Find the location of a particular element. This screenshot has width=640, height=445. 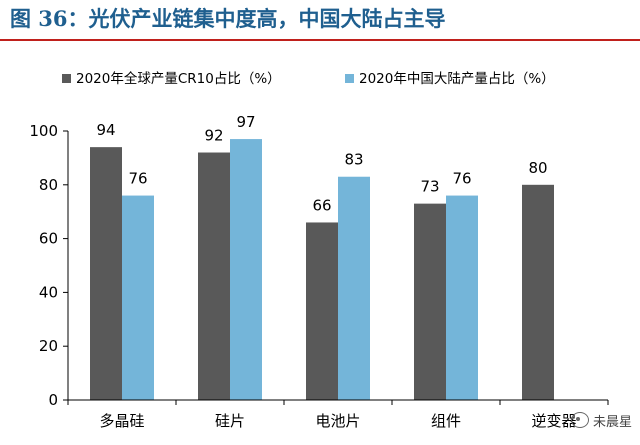

y-tick-label: 80 is located at coordinates (48, 185).